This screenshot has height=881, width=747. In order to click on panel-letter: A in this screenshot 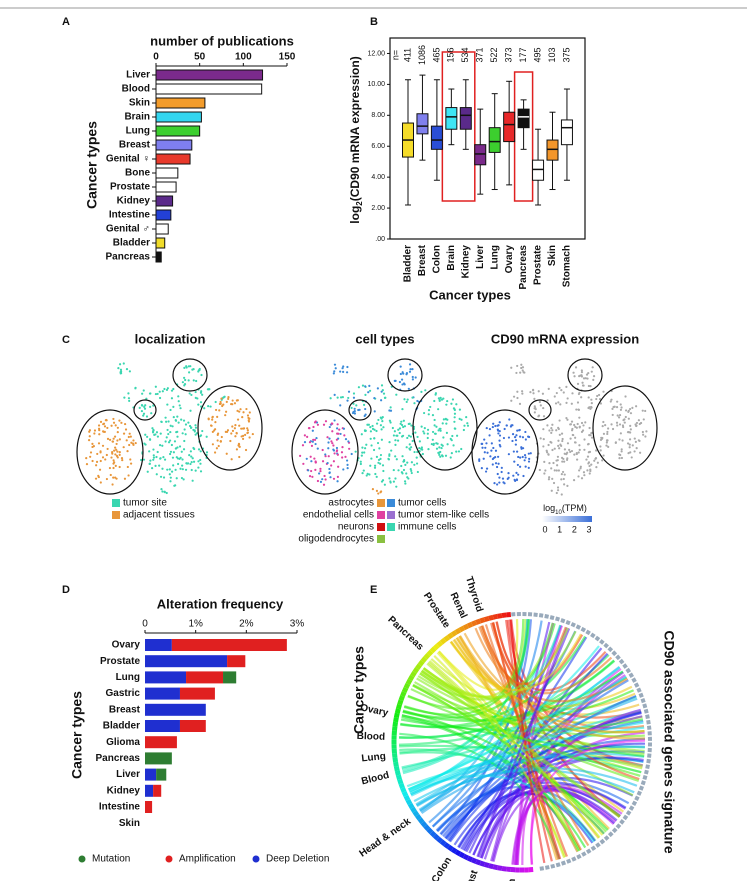, I will do `click(66, 22)`.